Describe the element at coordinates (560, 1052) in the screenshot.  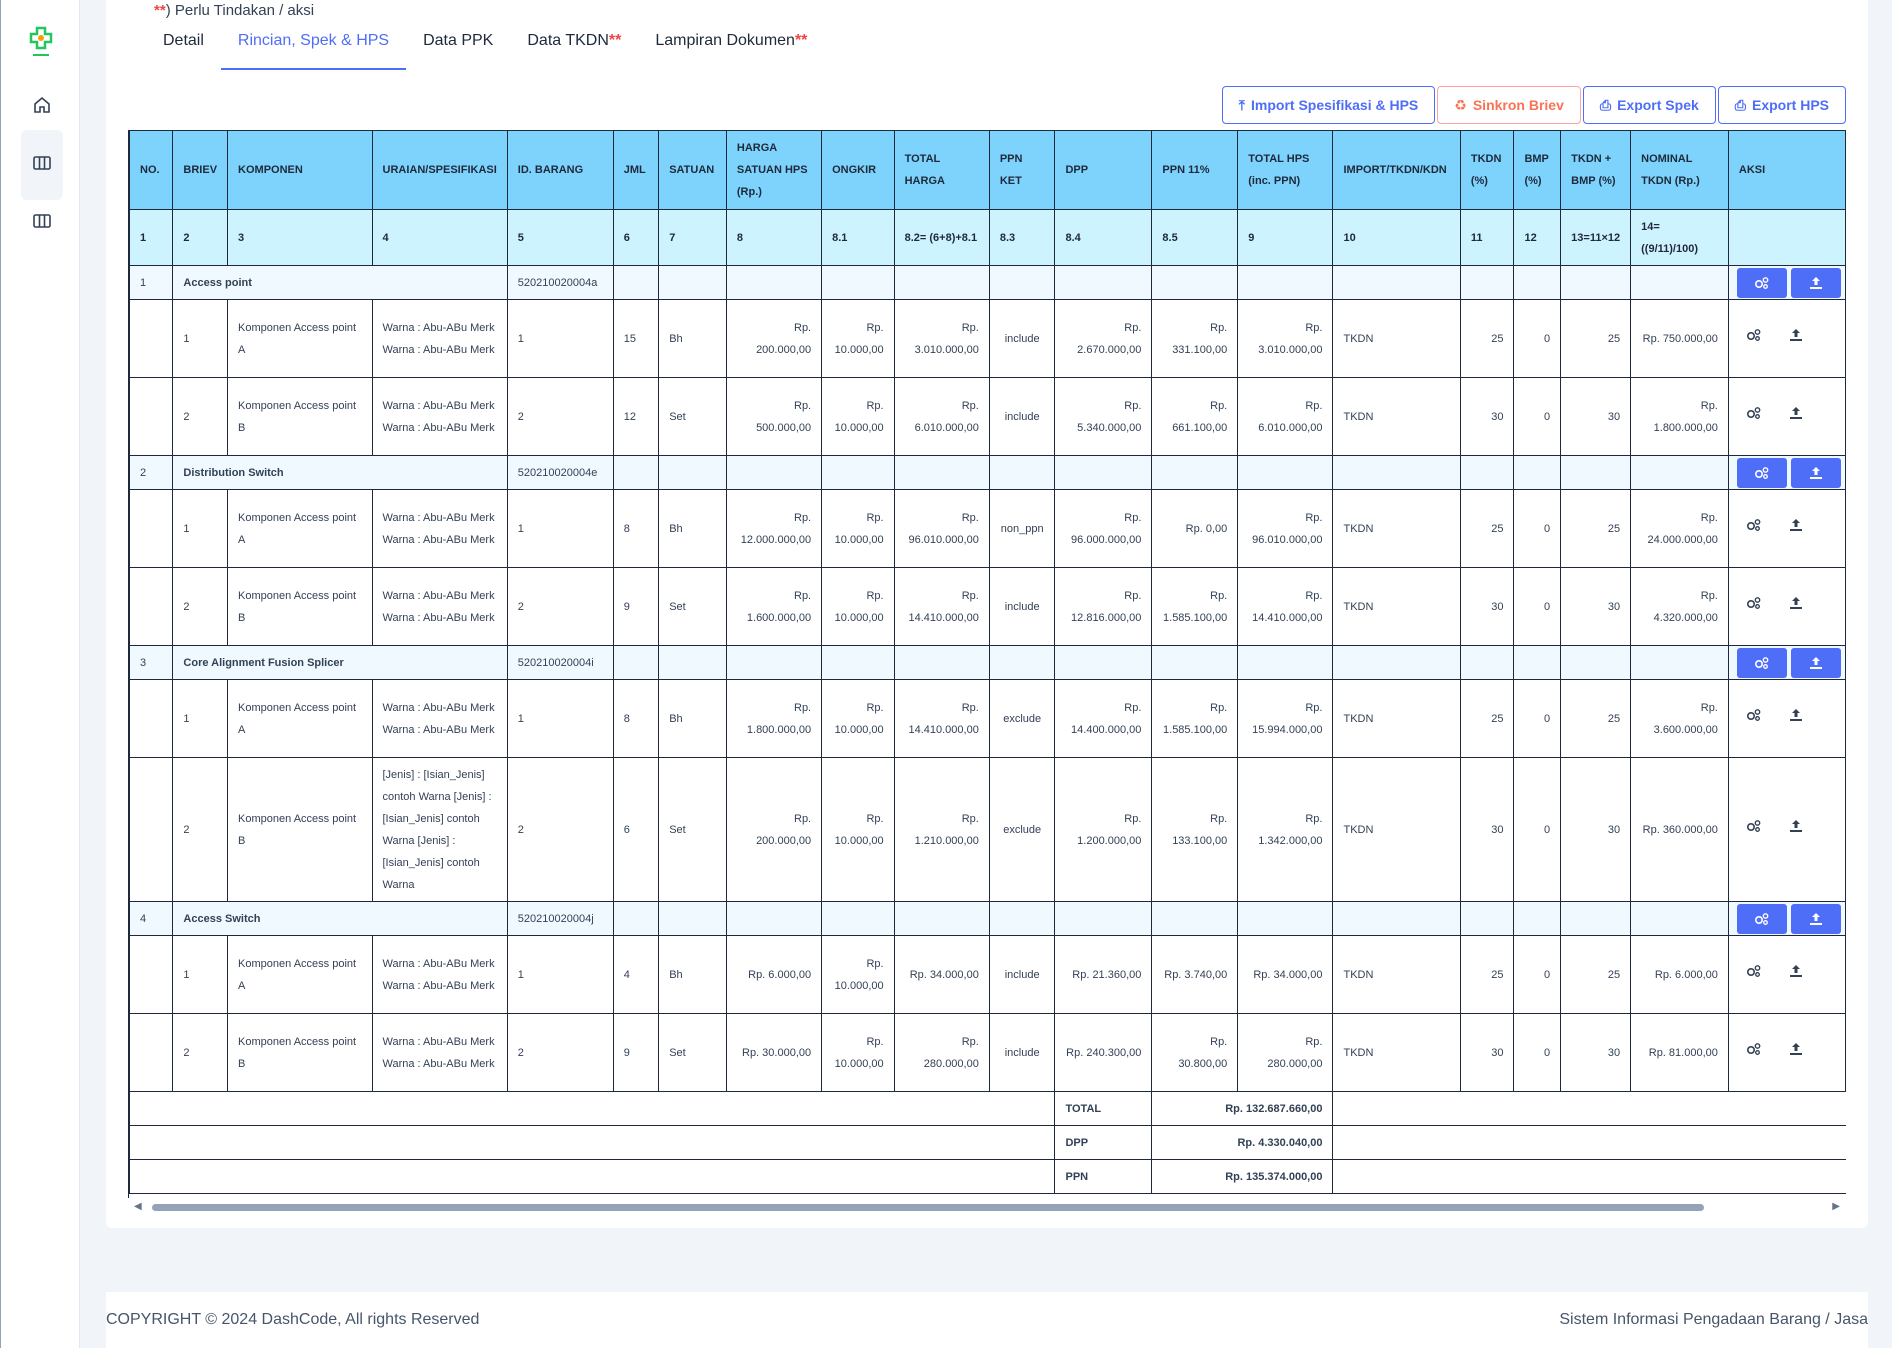
I see `cell-id: 2` at that location.